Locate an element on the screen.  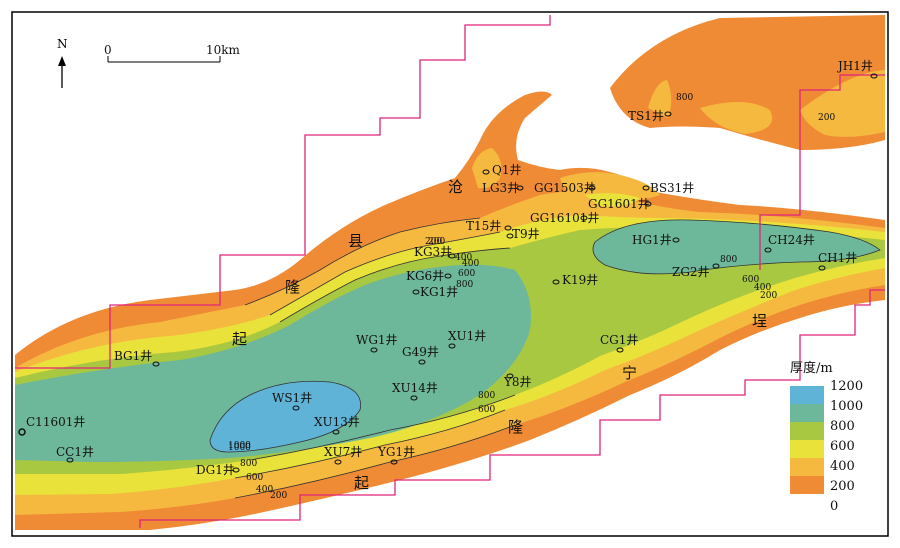
well-xu13: XU13井 is located at coordinates (337, 425).